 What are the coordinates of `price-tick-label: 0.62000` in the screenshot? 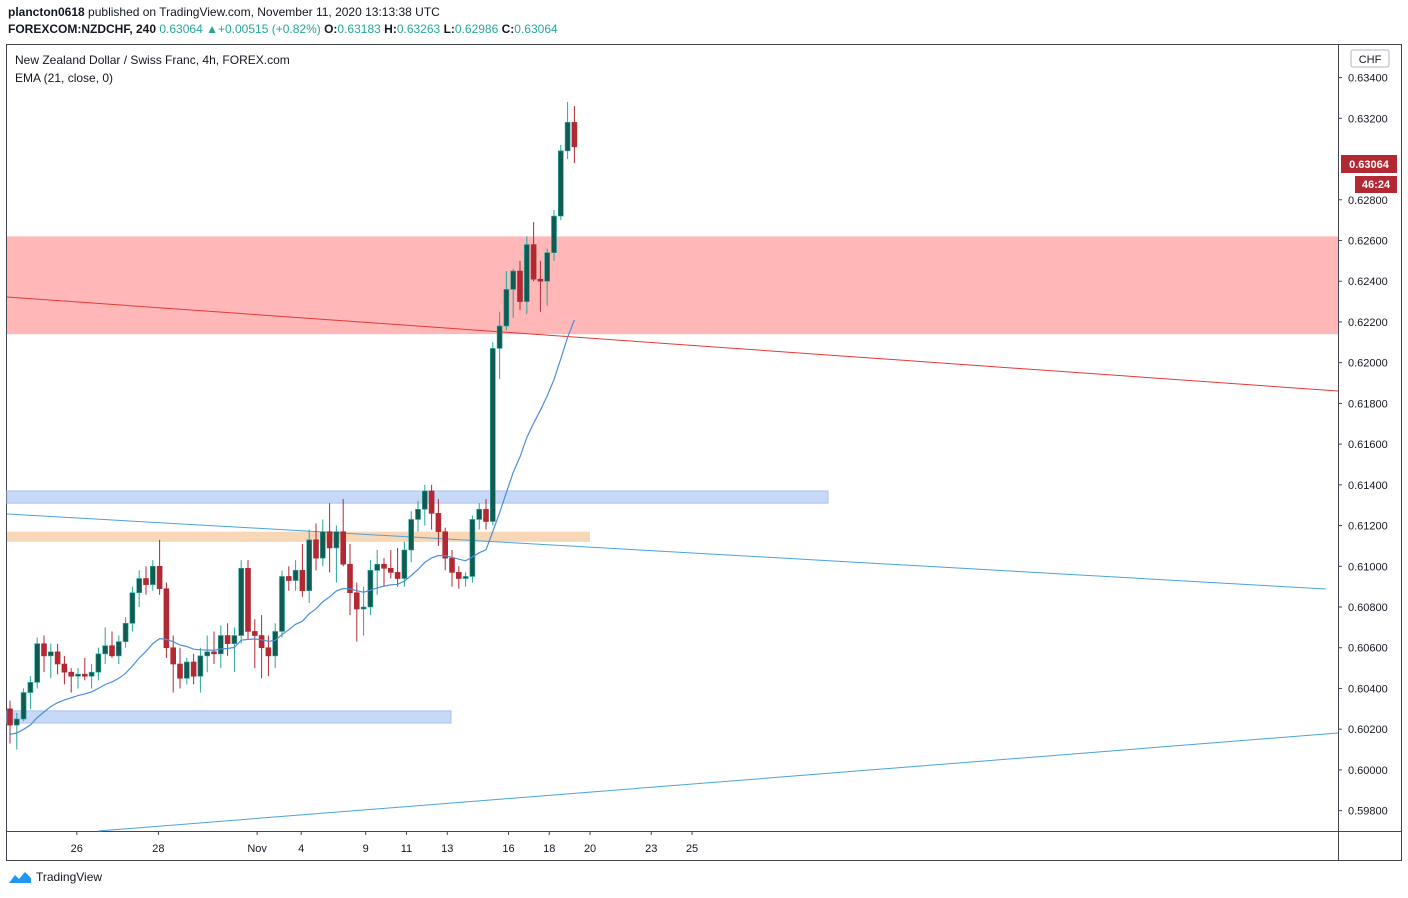 It's located at (1368, 364).